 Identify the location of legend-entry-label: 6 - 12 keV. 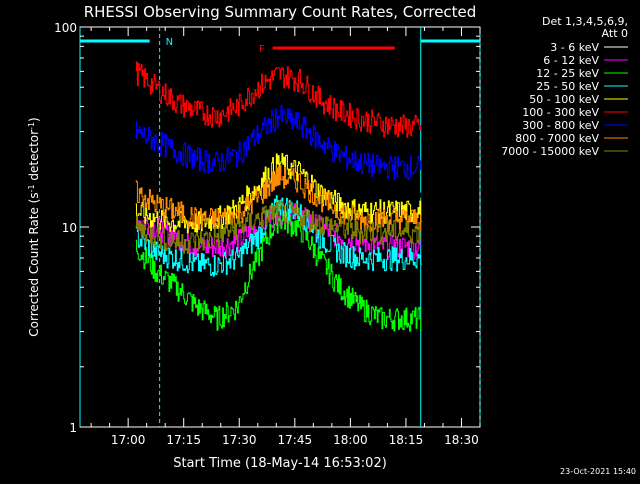
(571, 60).